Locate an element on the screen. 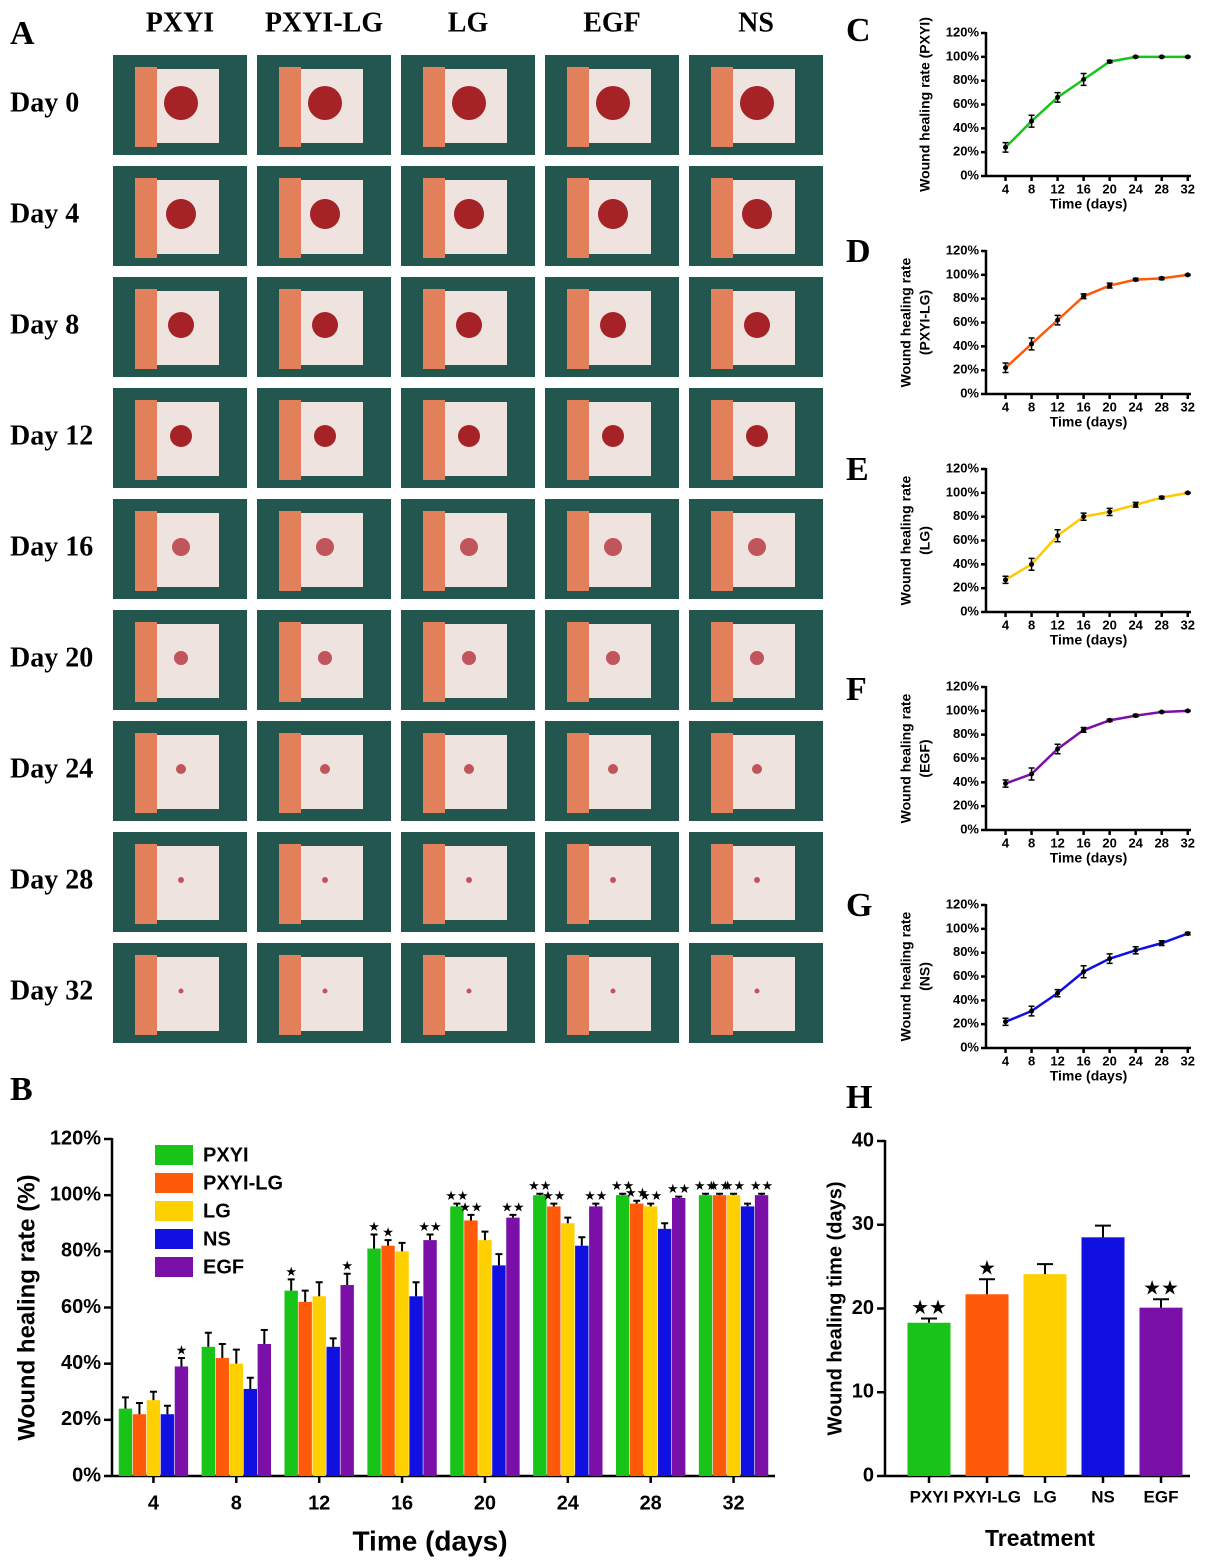 The image size is (1209, 1562). y-tick-label: 0 is located at coordinates (868, 1475).